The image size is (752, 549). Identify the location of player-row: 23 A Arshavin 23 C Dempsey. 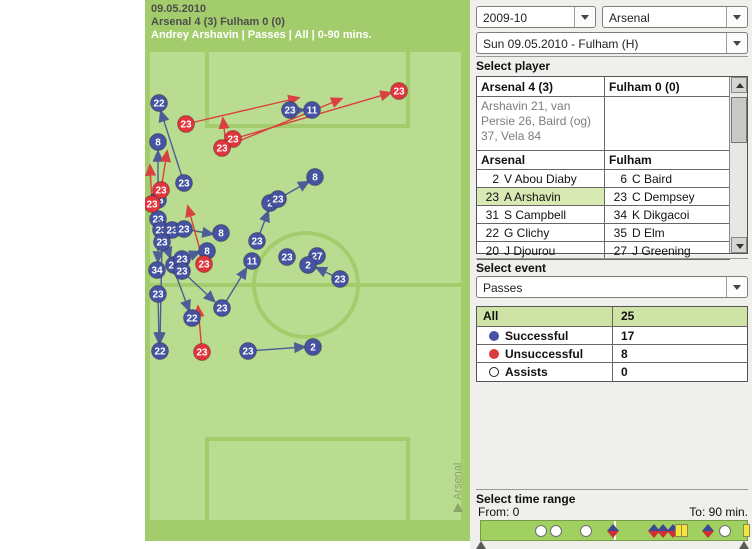
(603, 197).